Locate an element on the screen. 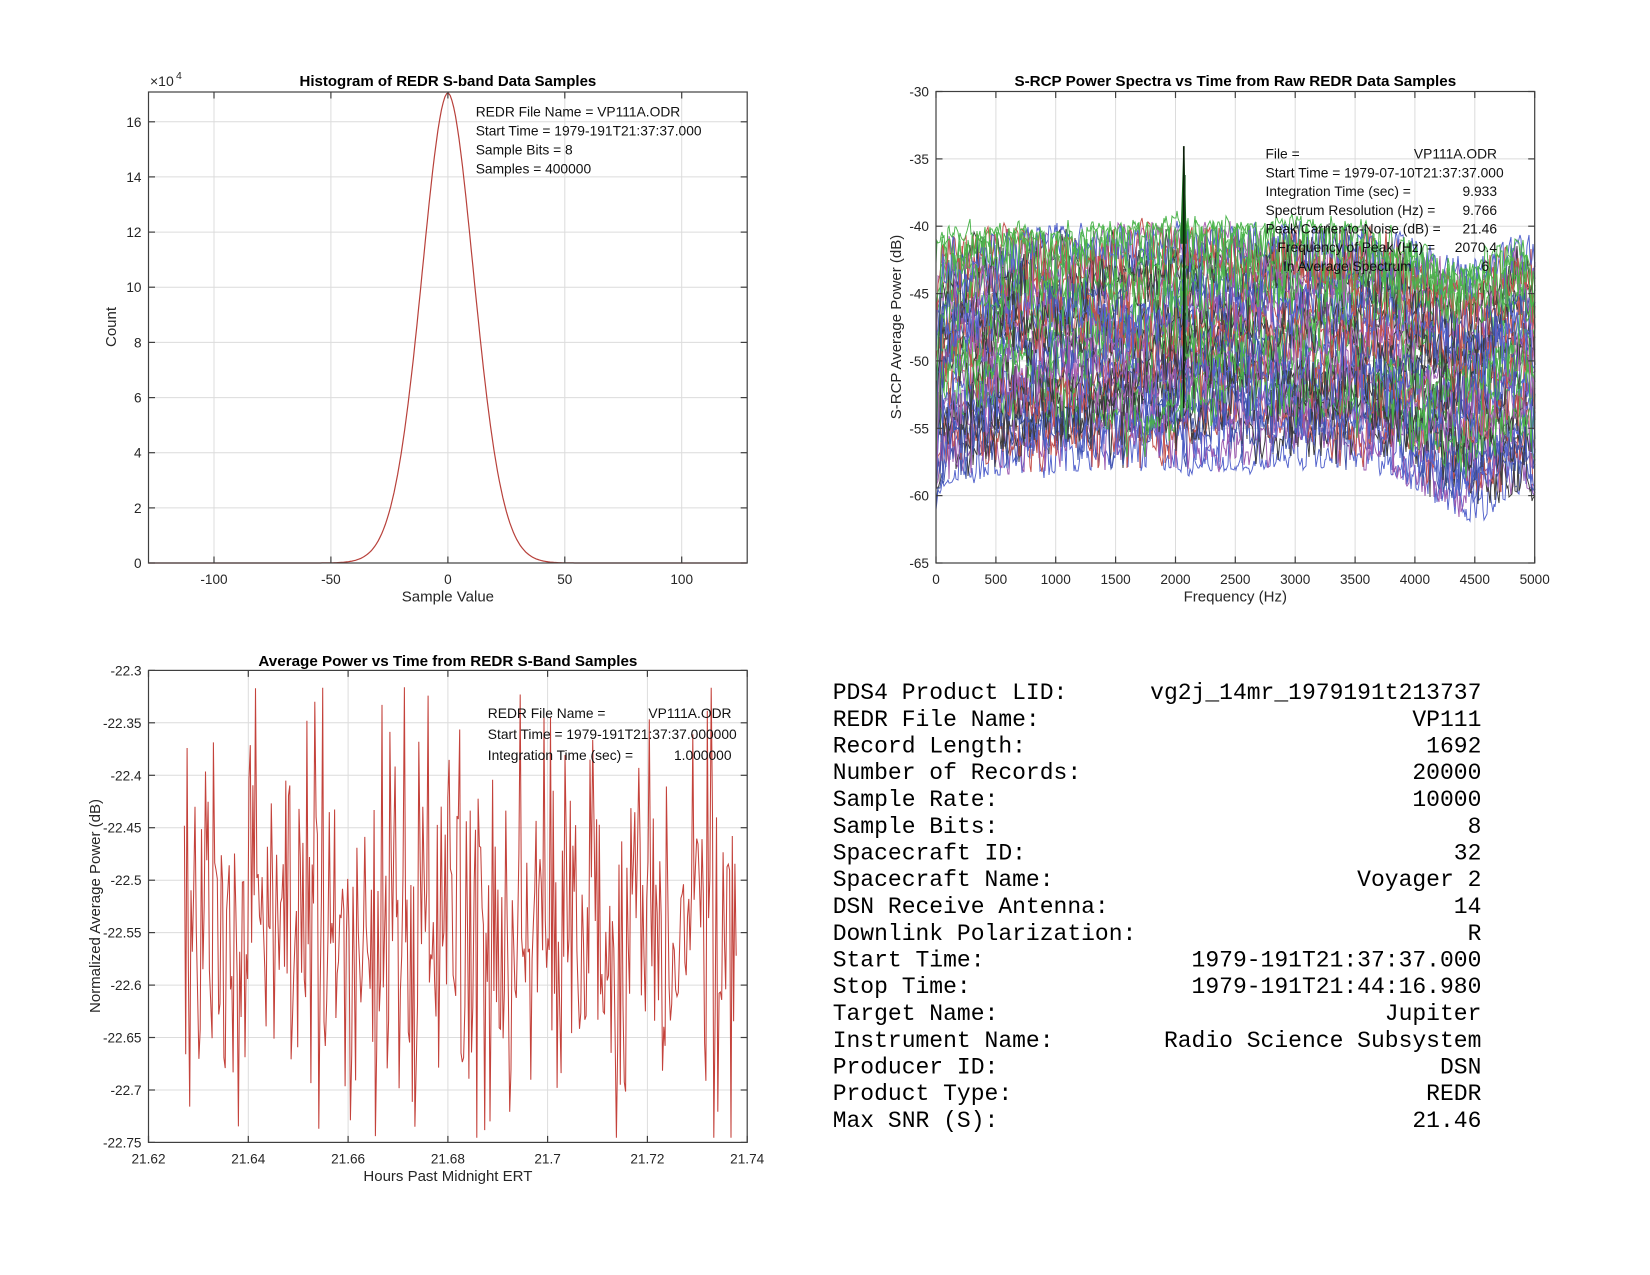 Image resolution: width=1650 pixels, height=1275 pixels. svg-text:Stop Time: 1979: Stop Time: 1979-191T21:44:16.980 is located at coordinates (1157, 987).